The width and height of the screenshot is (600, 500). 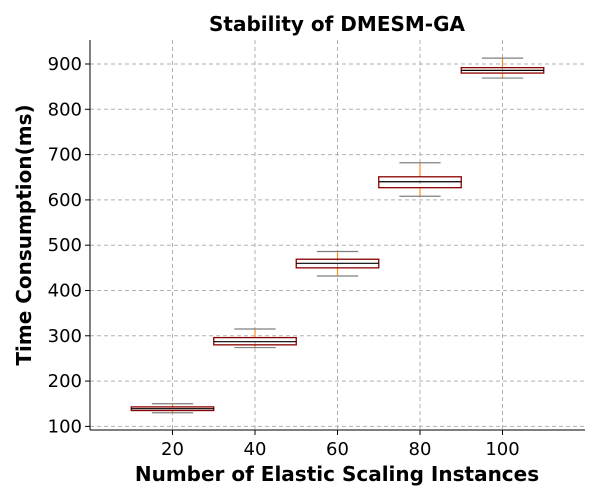 What do you see at coordinates (337, 449) in the screenshot?
I see `x-tick-label: 60` at bounding box center [337, 449].